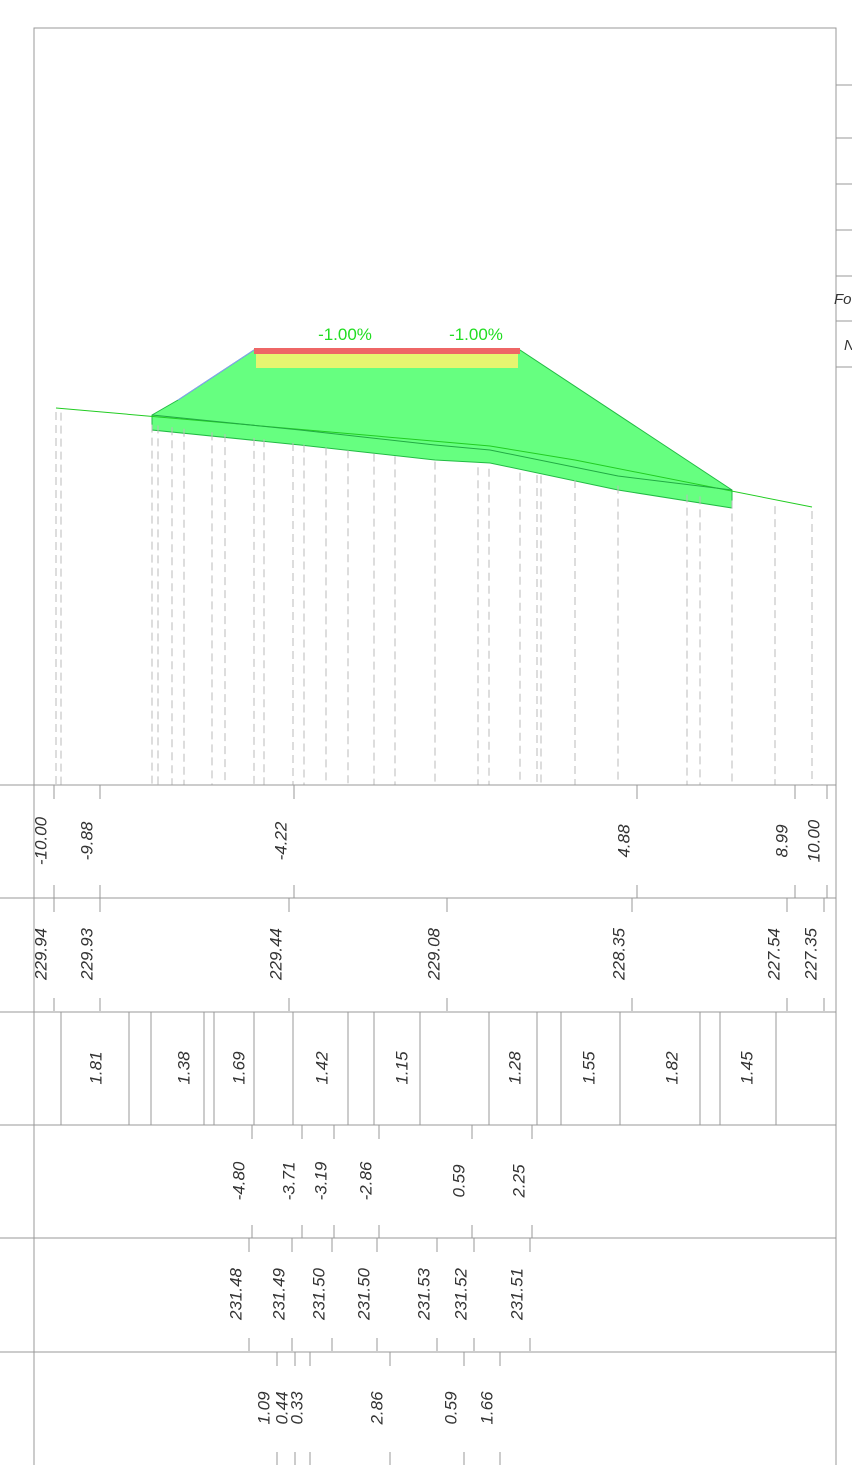 The width and height of the screenshot is (852, 1465). Describe the element at coordinates (280, 840) in the screenshot. I see `cell-value: -4.22` at that location.